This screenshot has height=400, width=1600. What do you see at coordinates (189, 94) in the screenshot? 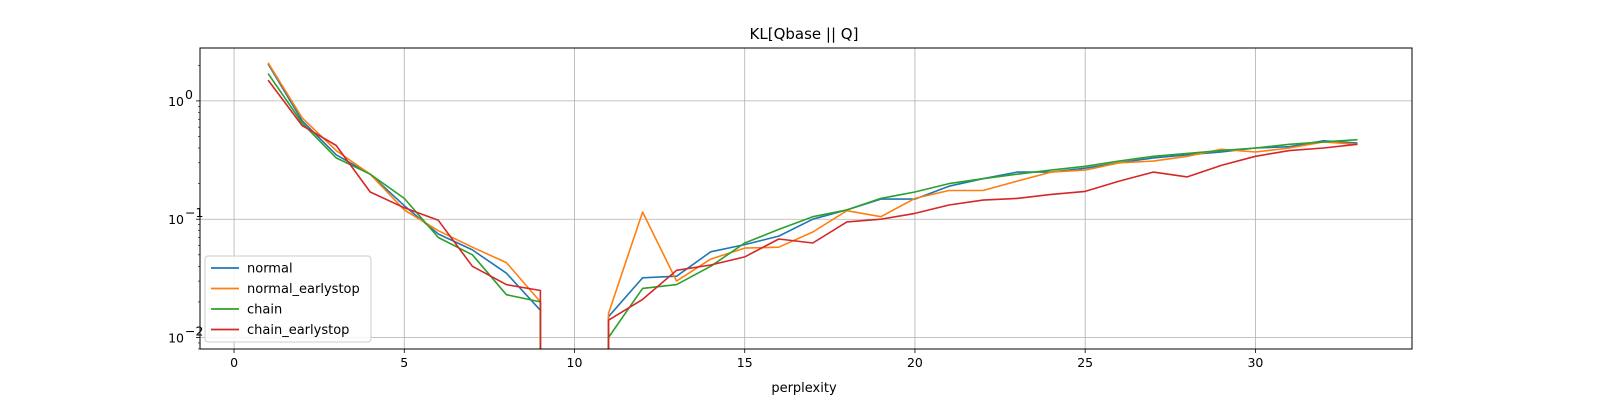
I see `y-tick-exponent: 0` at bounding box center [189, 94].